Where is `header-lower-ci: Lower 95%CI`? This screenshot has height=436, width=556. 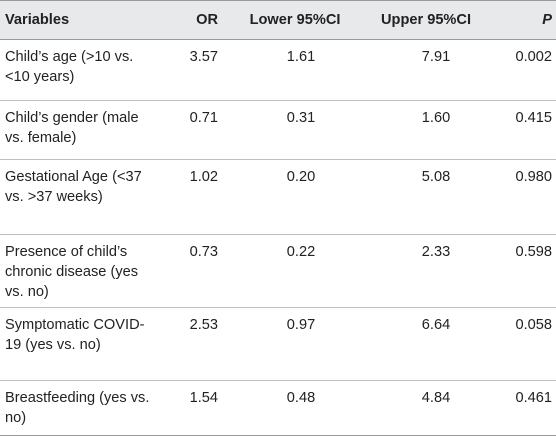 header-lower-ci: Lower 95%CI is located at coordinates (295, 20).